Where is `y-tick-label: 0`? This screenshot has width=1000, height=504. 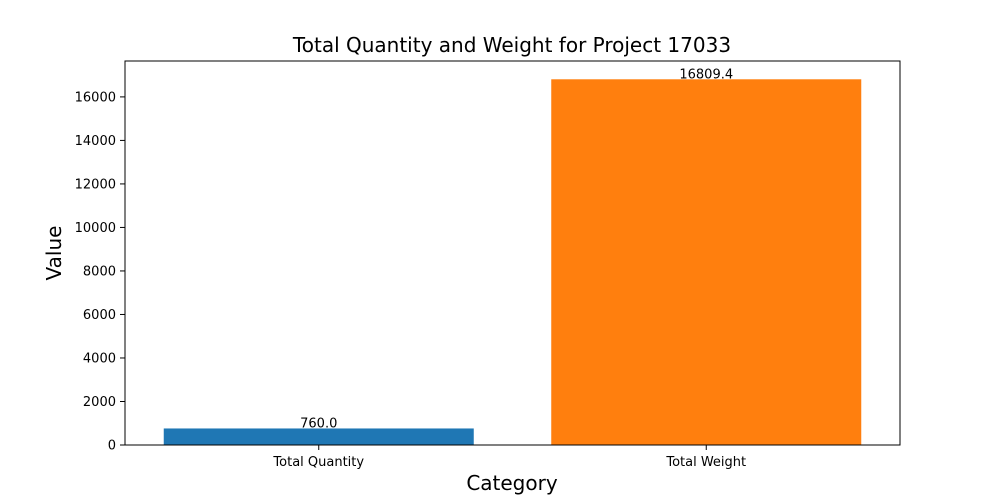 y-tick-label: 0 is located at coordinates (112, 446).